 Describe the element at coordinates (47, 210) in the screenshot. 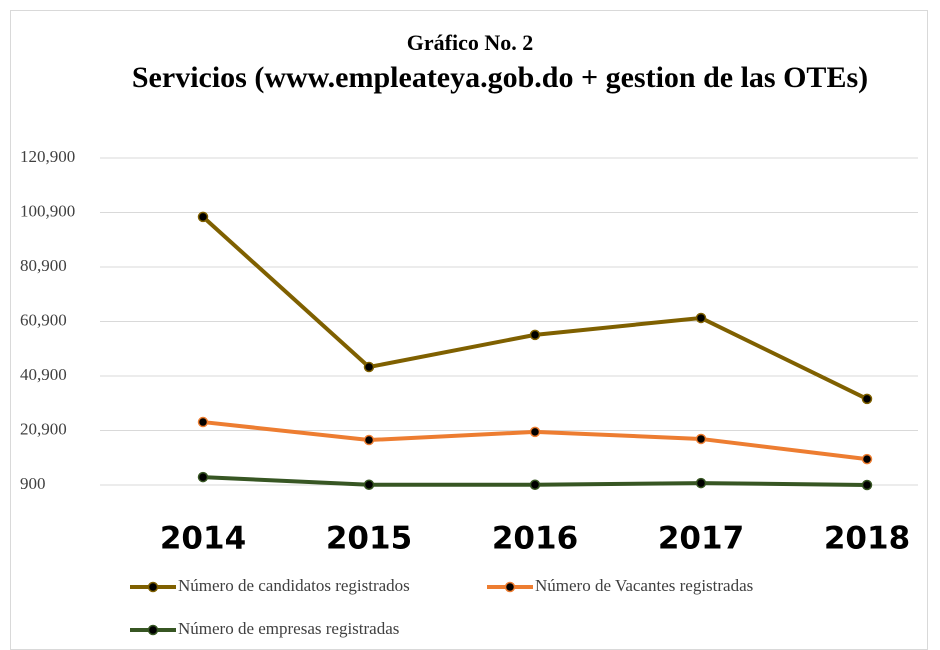

I see `y-tick-label: 100,900` at that location.